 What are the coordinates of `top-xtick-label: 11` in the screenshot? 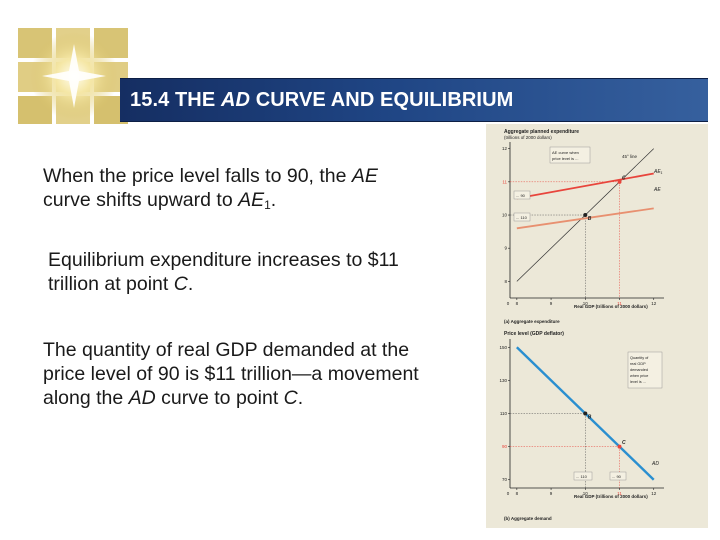 It's located at (619, 303).